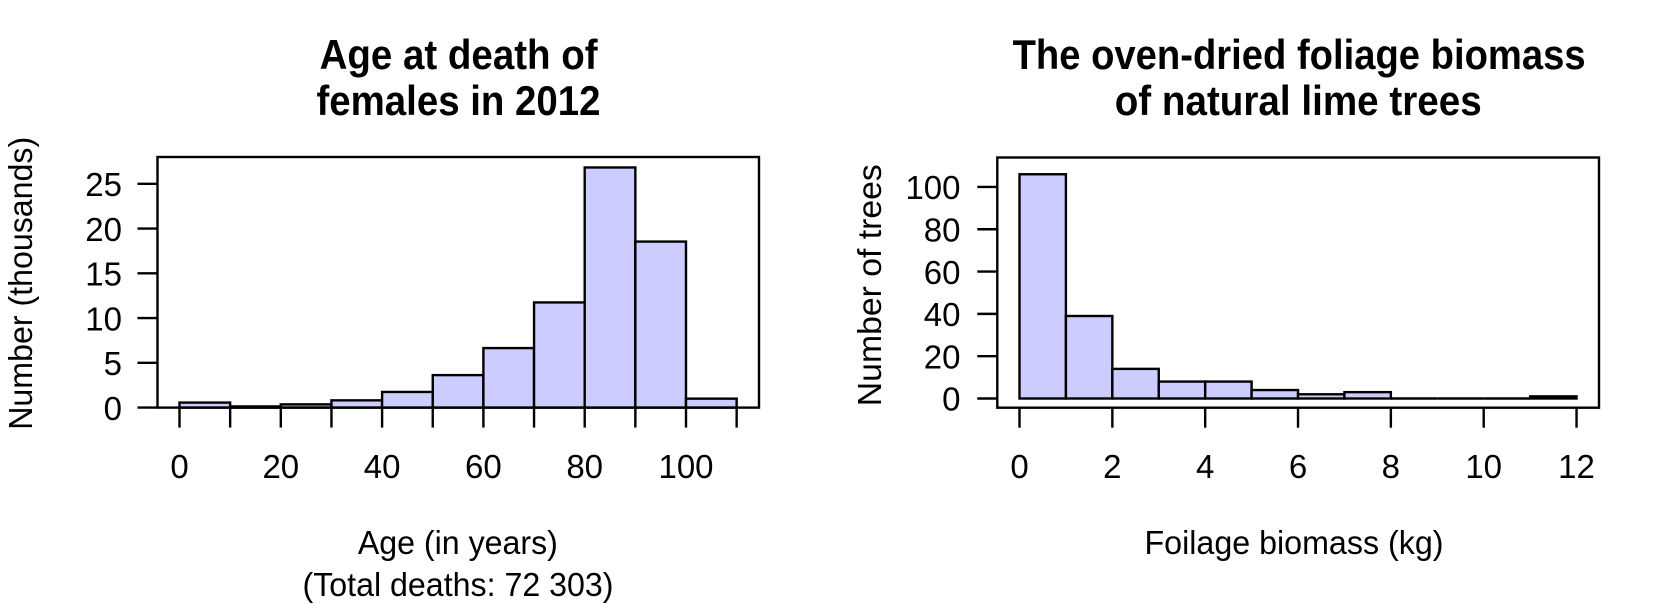 The image size is (1680, 604). Describe the element at coordinates (458, 542) in the screenshot. I see `svg-text: Age (in years)` at that location.